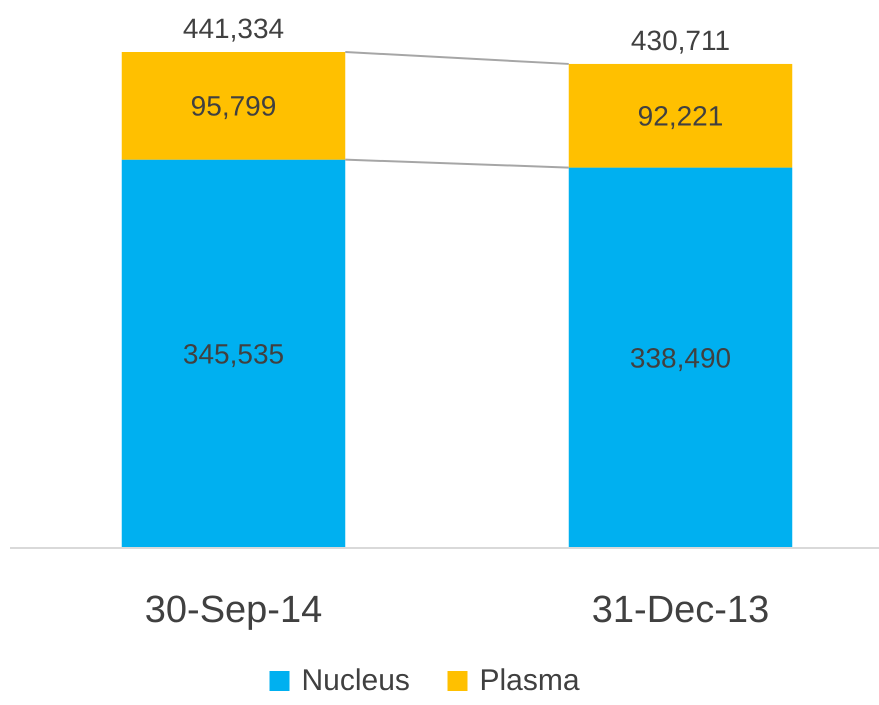 The height and width of the screenshot is (705, 879). I want to click on data-label: 345,535, so click(233, 354).